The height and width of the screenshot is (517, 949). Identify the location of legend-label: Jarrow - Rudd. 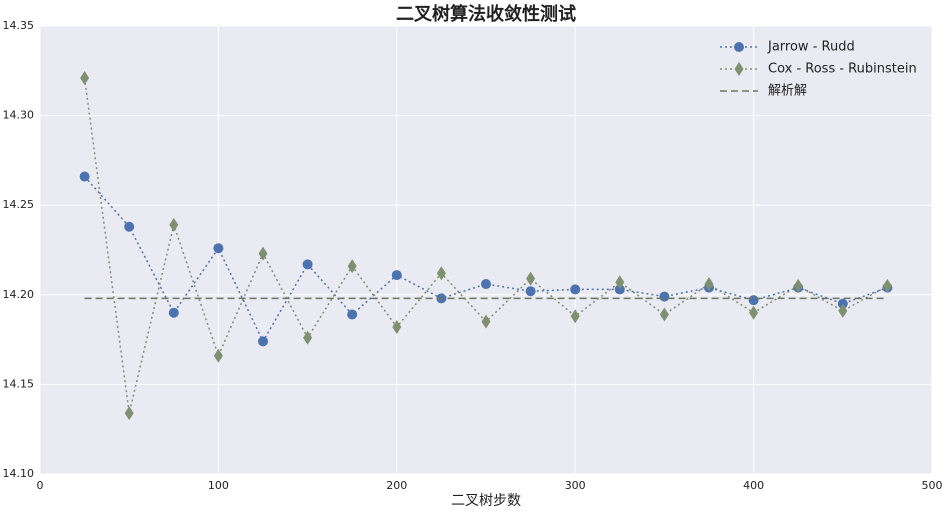
(811, 47).